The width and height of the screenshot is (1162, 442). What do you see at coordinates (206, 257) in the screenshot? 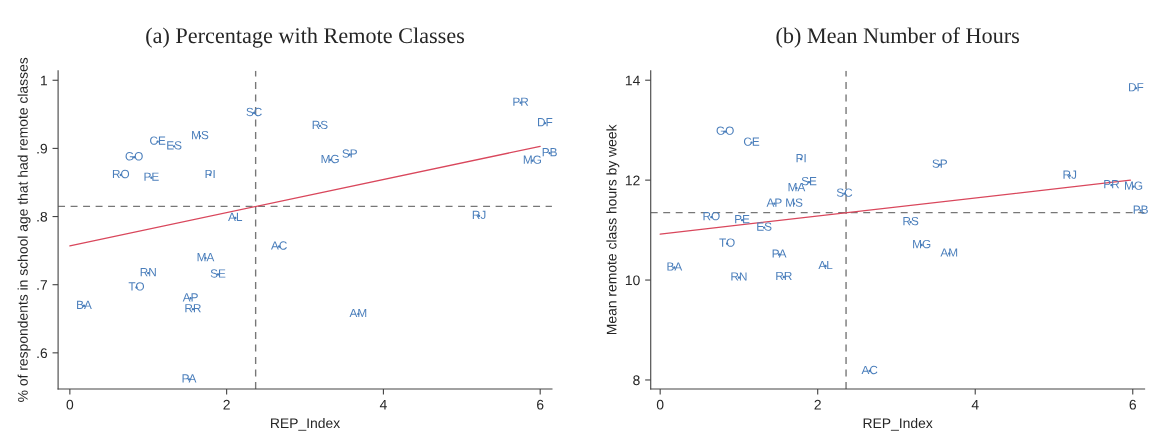
I see `data-label: MA` at bounding box center [206, 257].